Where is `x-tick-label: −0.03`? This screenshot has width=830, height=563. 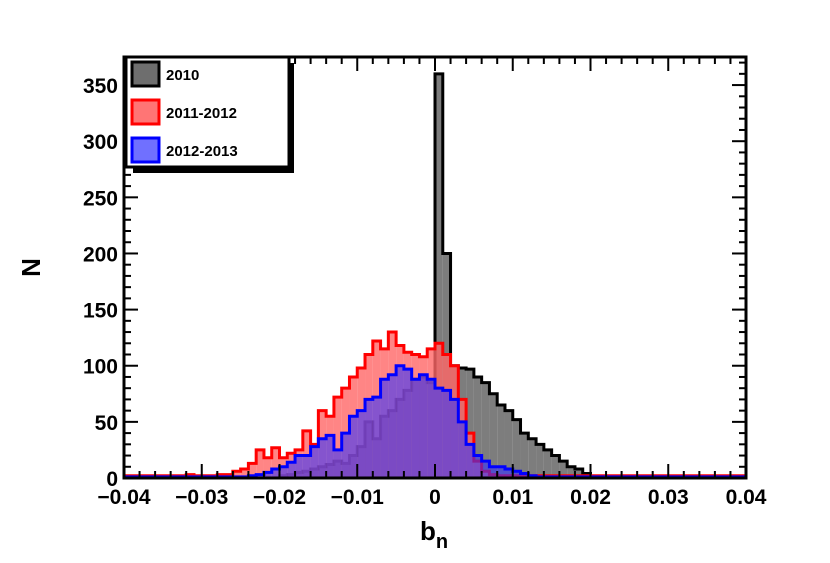
x-tick-label: −0.03 is located at coordinates (201, 497).